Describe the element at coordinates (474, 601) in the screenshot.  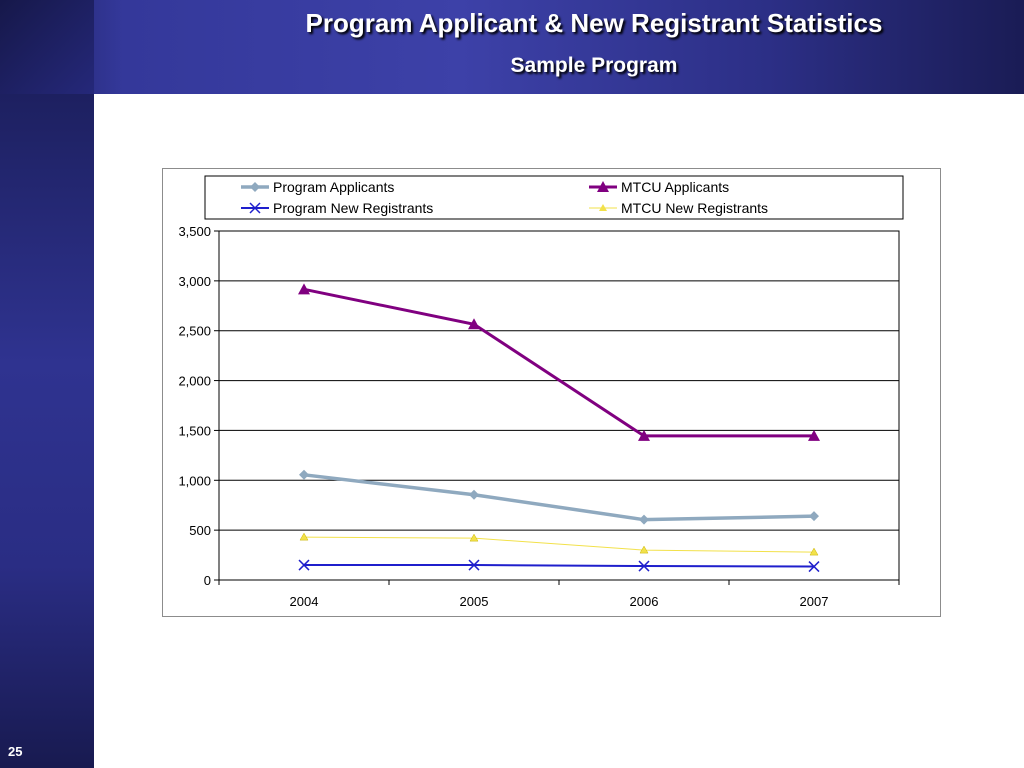
I see `x-tick-label: 2005` at that location.